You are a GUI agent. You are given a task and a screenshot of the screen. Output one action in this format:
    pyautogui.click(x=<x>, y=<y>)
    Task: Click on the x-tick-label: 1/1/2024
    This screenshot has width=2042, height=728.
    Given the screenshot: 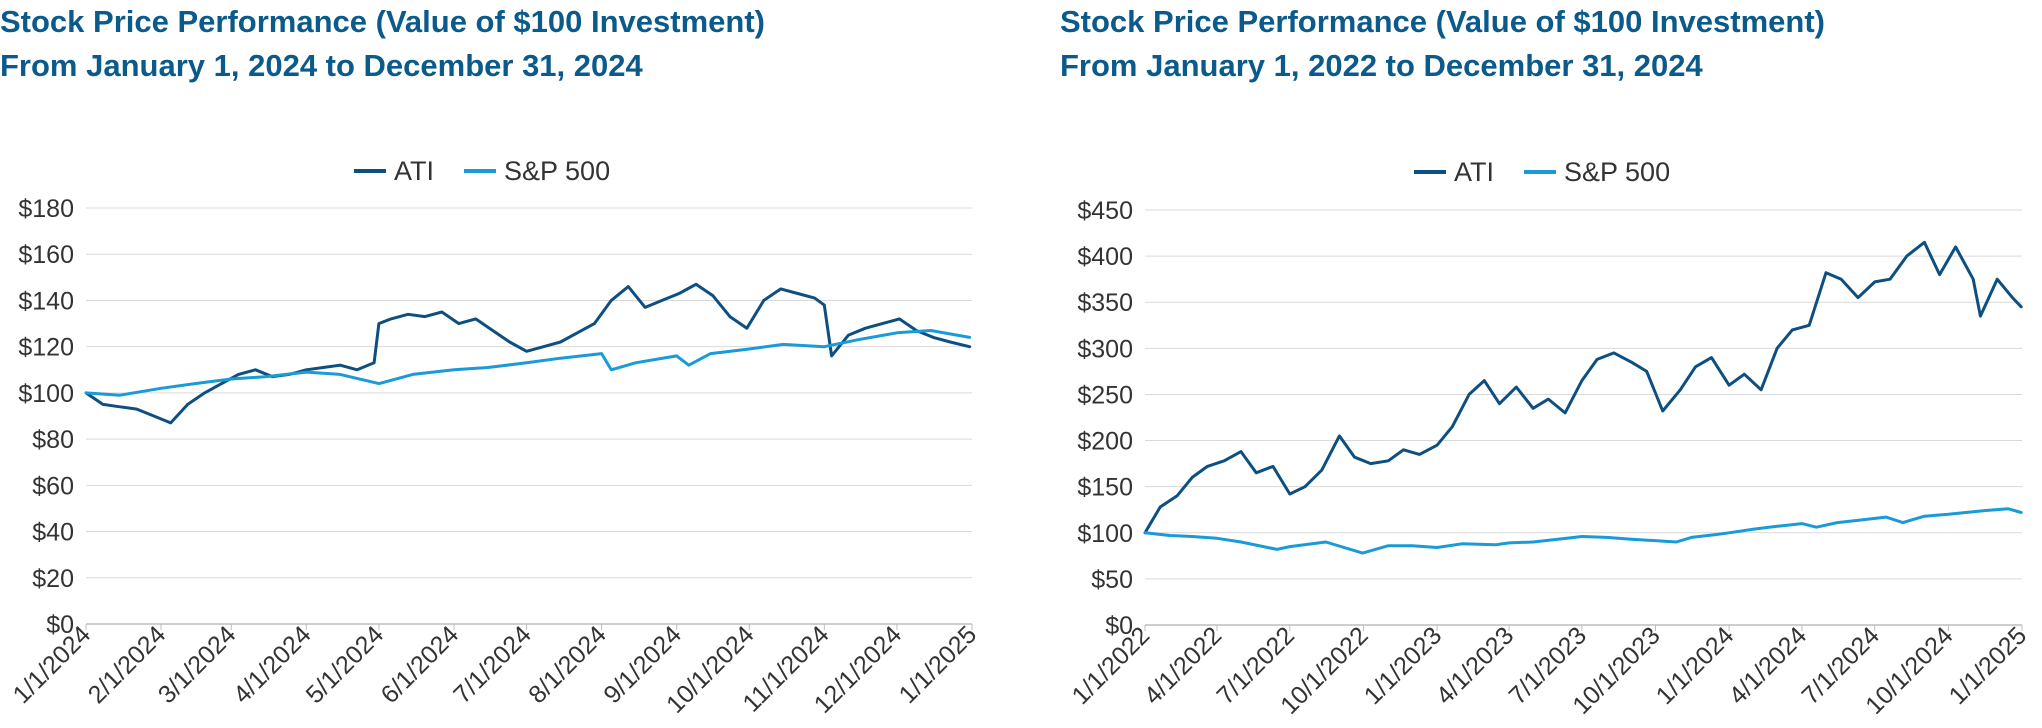 What is the action you would take?
    pyautogui.click(x=1695, y=665)
    